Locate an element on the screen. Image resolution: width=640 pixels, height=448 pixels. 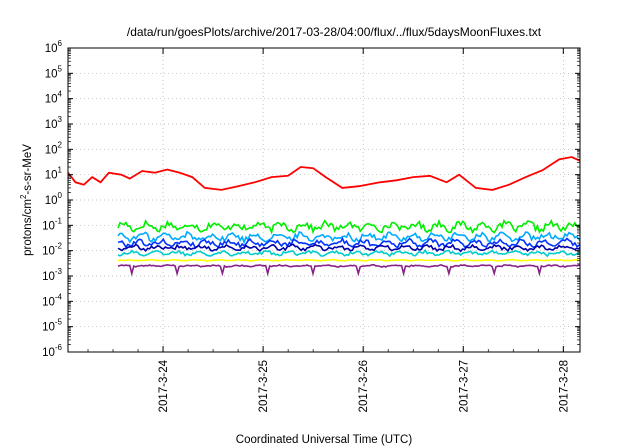
y-tick-label: 10⁻⁶ is located at coordinates (52, 351).